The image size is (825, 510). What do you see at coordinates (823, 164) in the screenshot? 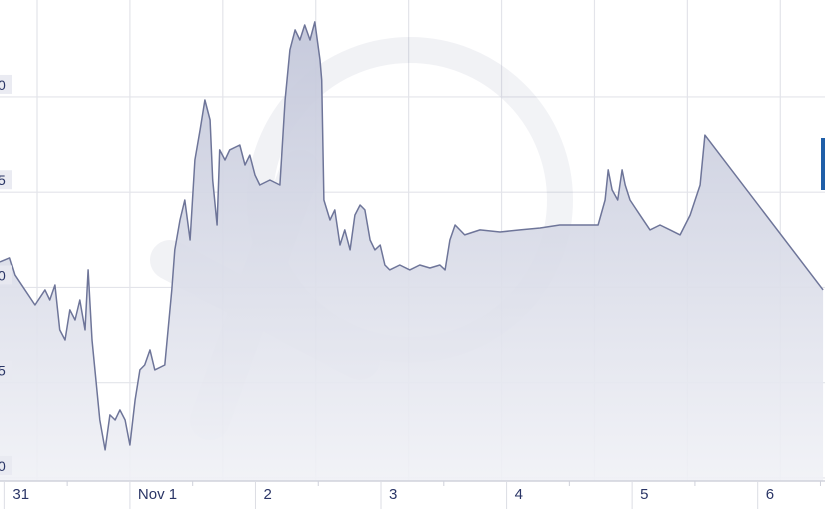
I see `hover-marker` at bounding box center [823, 164].